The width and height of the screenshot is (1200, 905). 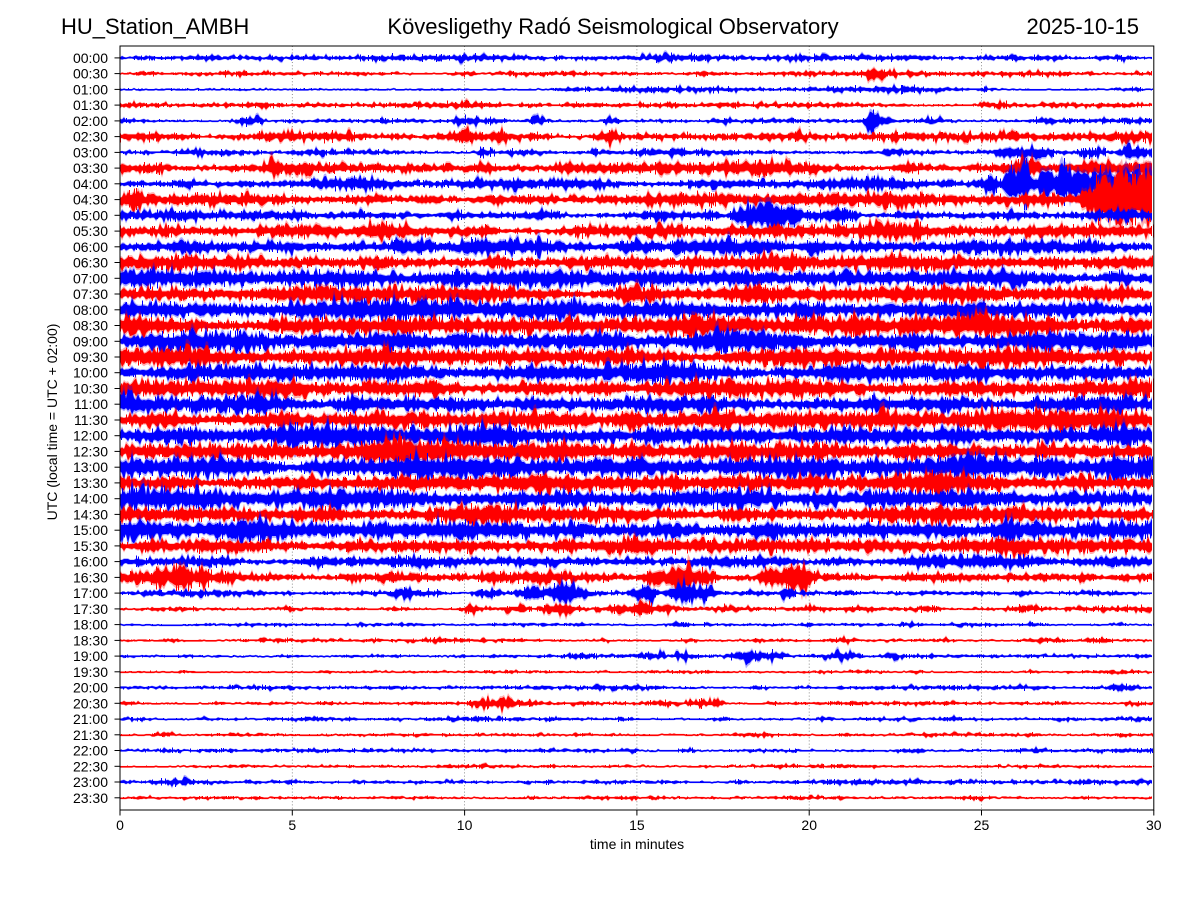 I want to click on svg-text: 04:30, so click(x=90, y=200).